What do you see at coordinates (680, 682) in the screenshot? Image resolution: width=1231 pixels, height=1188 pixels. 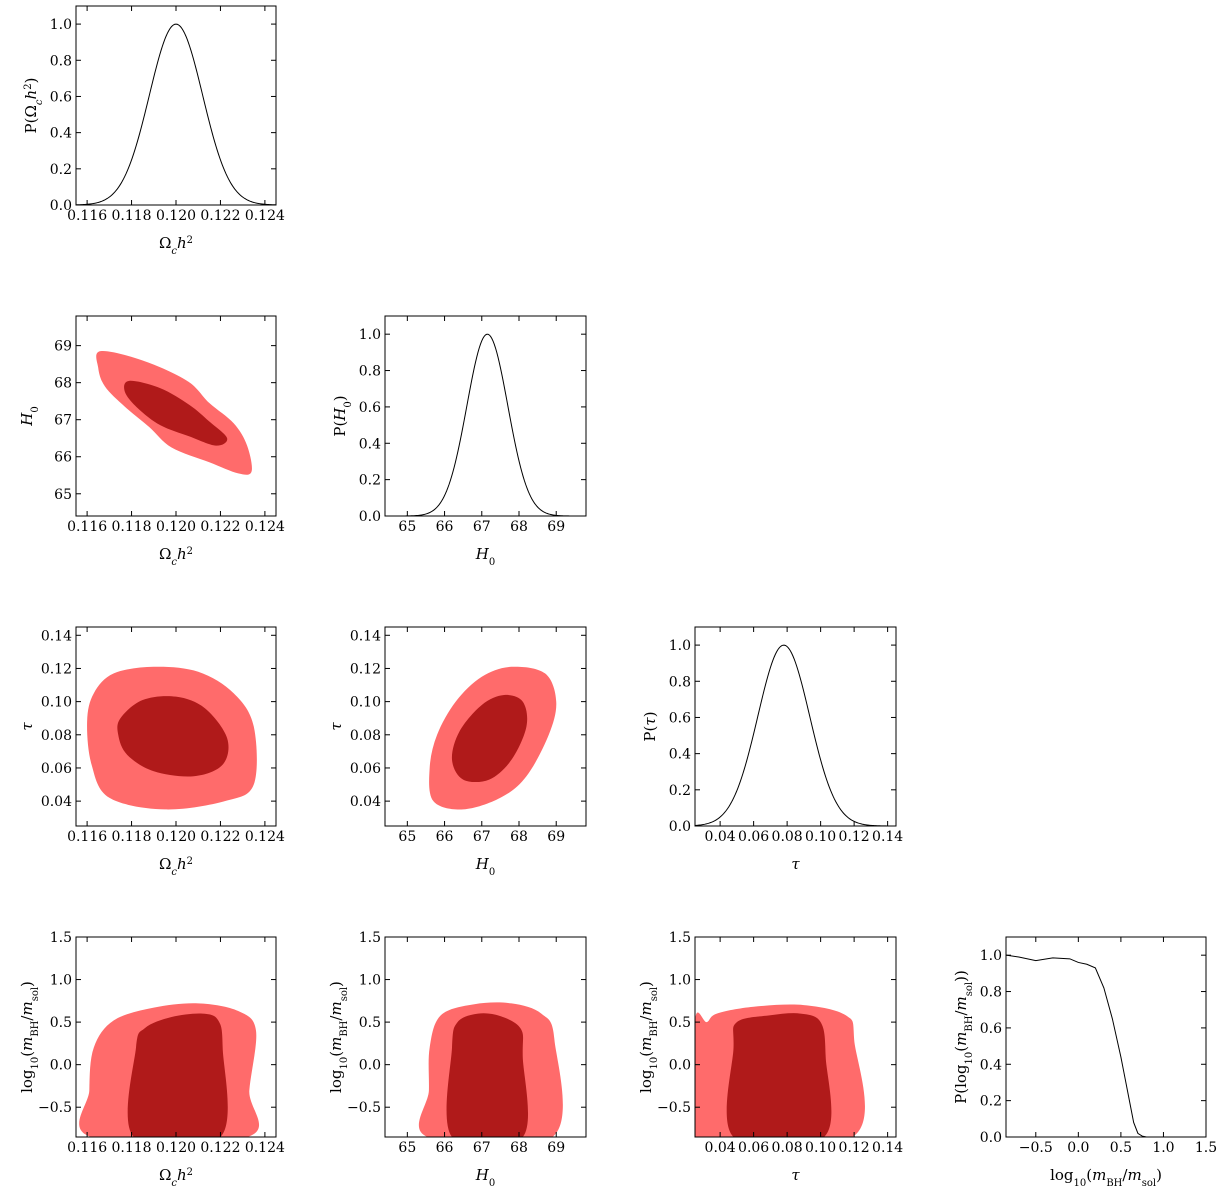 I see `marginal-tau-ytick-label: 0.8` at bounding box center [680, 682].